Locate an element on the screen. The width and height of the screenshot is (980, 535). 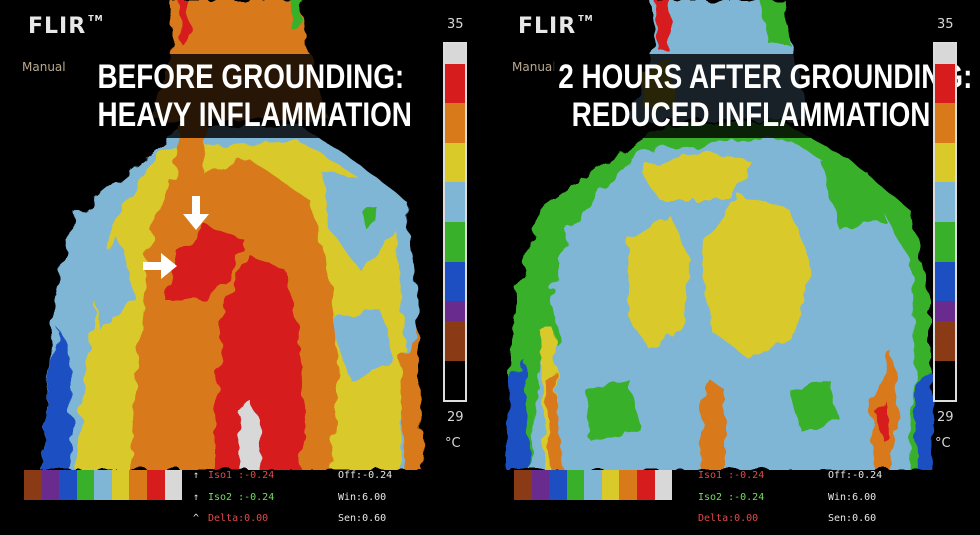
caption-before: BEFORE GROUNDING: HEAVY INFLAMMATION is located at coordinates (252, 96).